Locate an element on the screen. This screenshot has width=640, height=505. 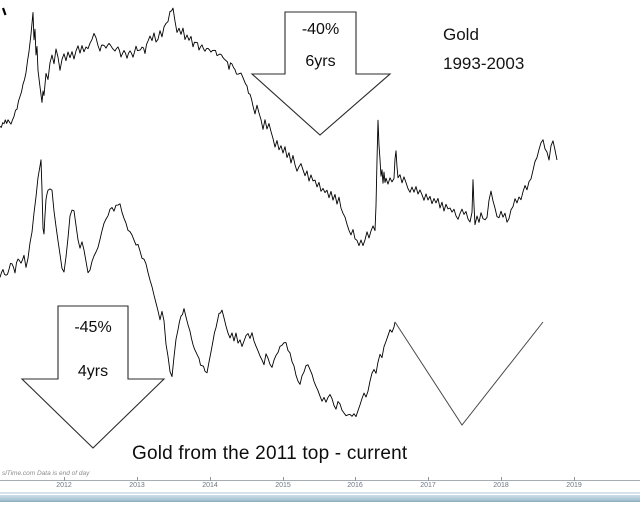
x-axis-label-2019: 2019 is located at coordinates (574, 485).